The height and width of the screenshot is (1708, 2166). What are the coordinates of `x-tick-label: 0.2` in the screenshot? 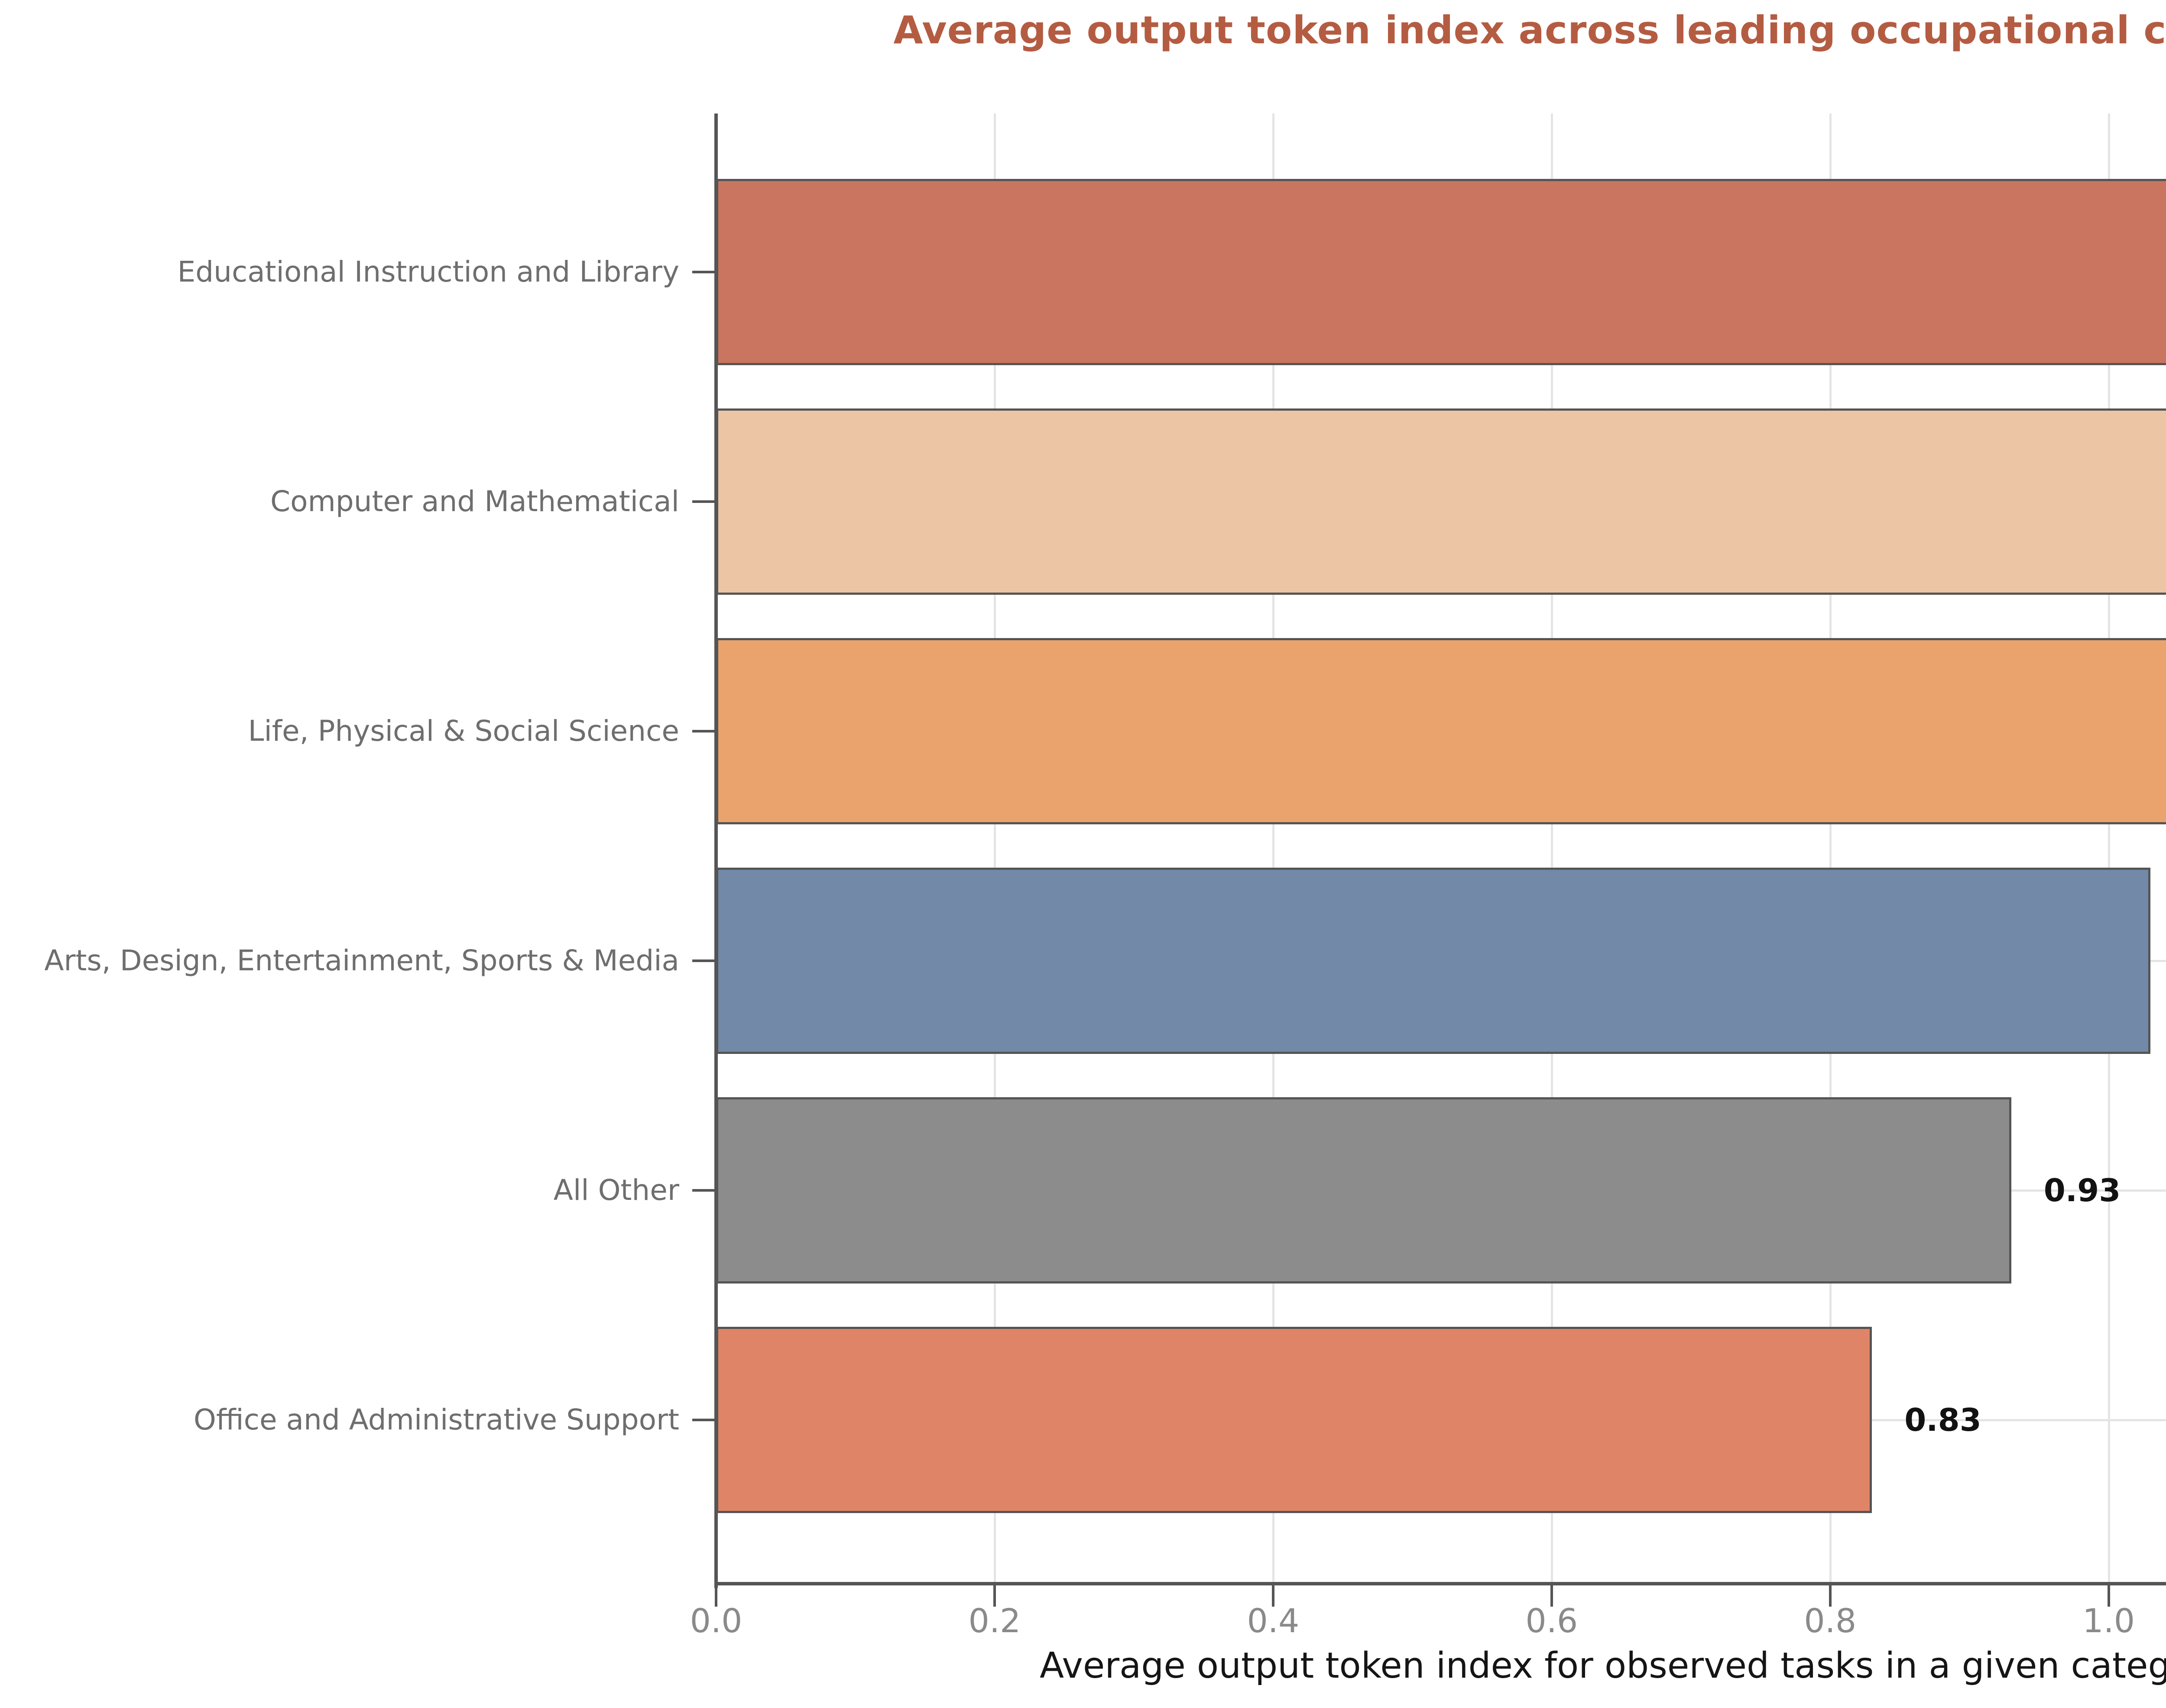 It's located at (994, 1620).